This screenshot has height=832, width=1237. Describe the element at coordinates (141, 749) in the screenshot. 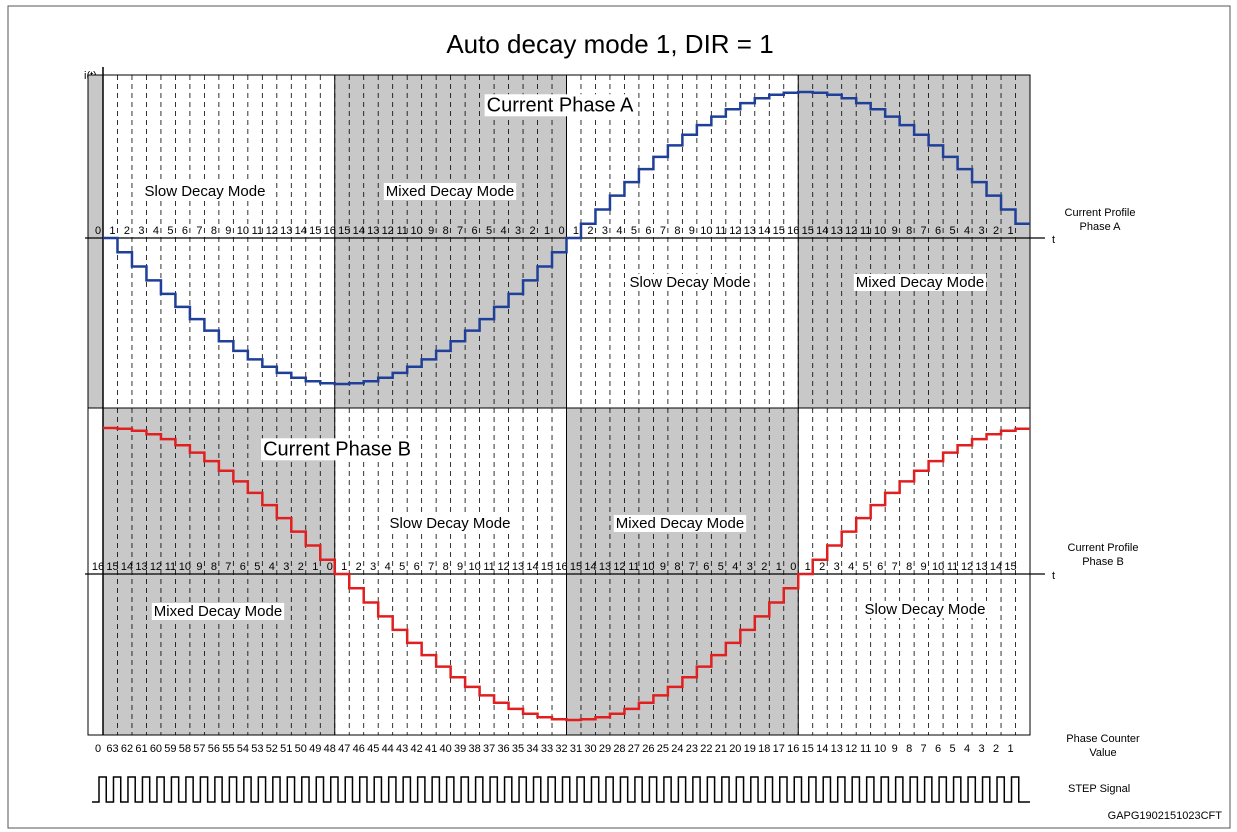

I see `counter-label: 61` at that location.